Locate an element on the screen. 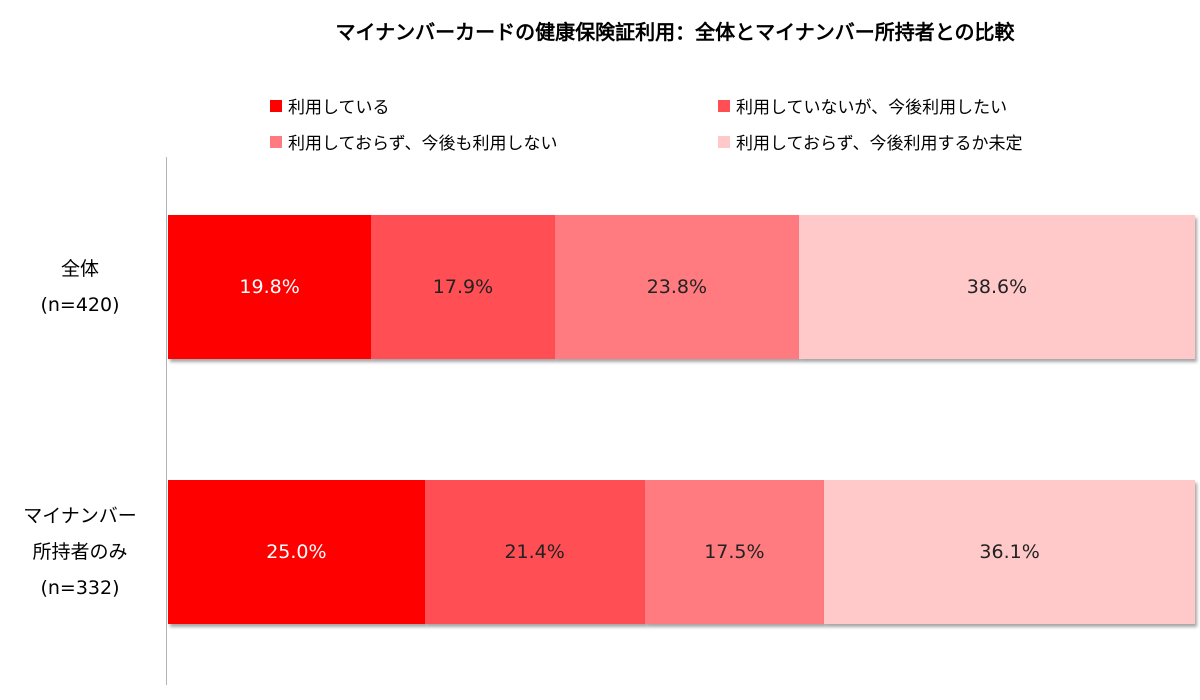  bar-segment: 23.8% is located at coordinates (676, 287).